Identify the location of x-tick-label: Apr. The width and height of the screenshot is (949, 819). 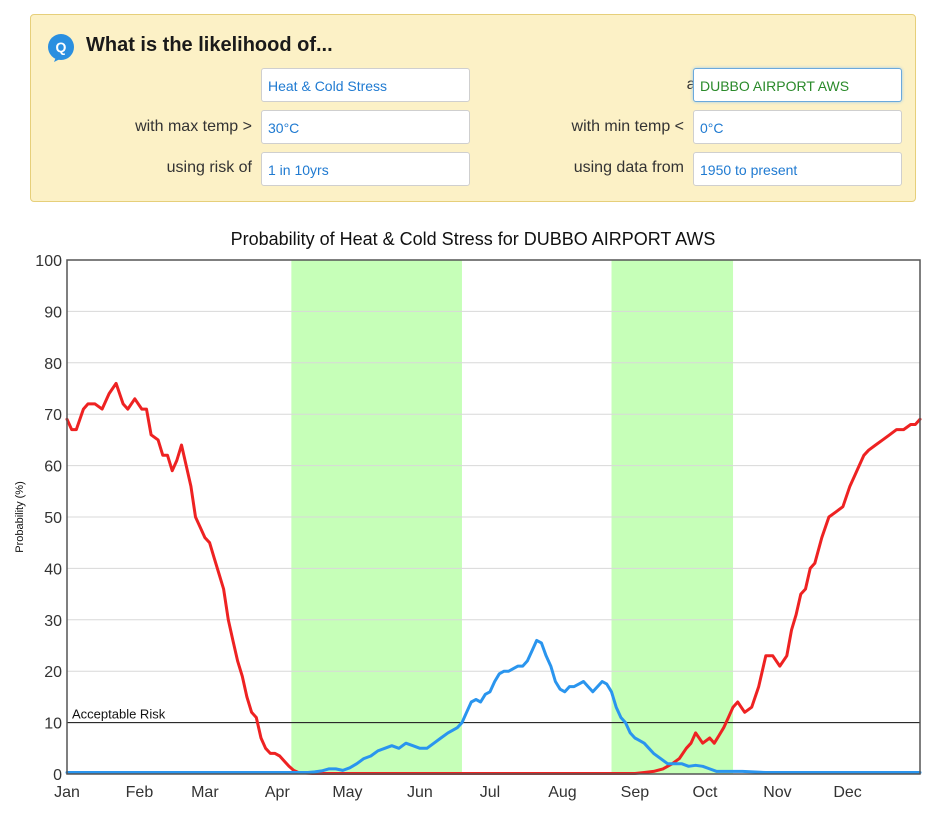
(278, 792).